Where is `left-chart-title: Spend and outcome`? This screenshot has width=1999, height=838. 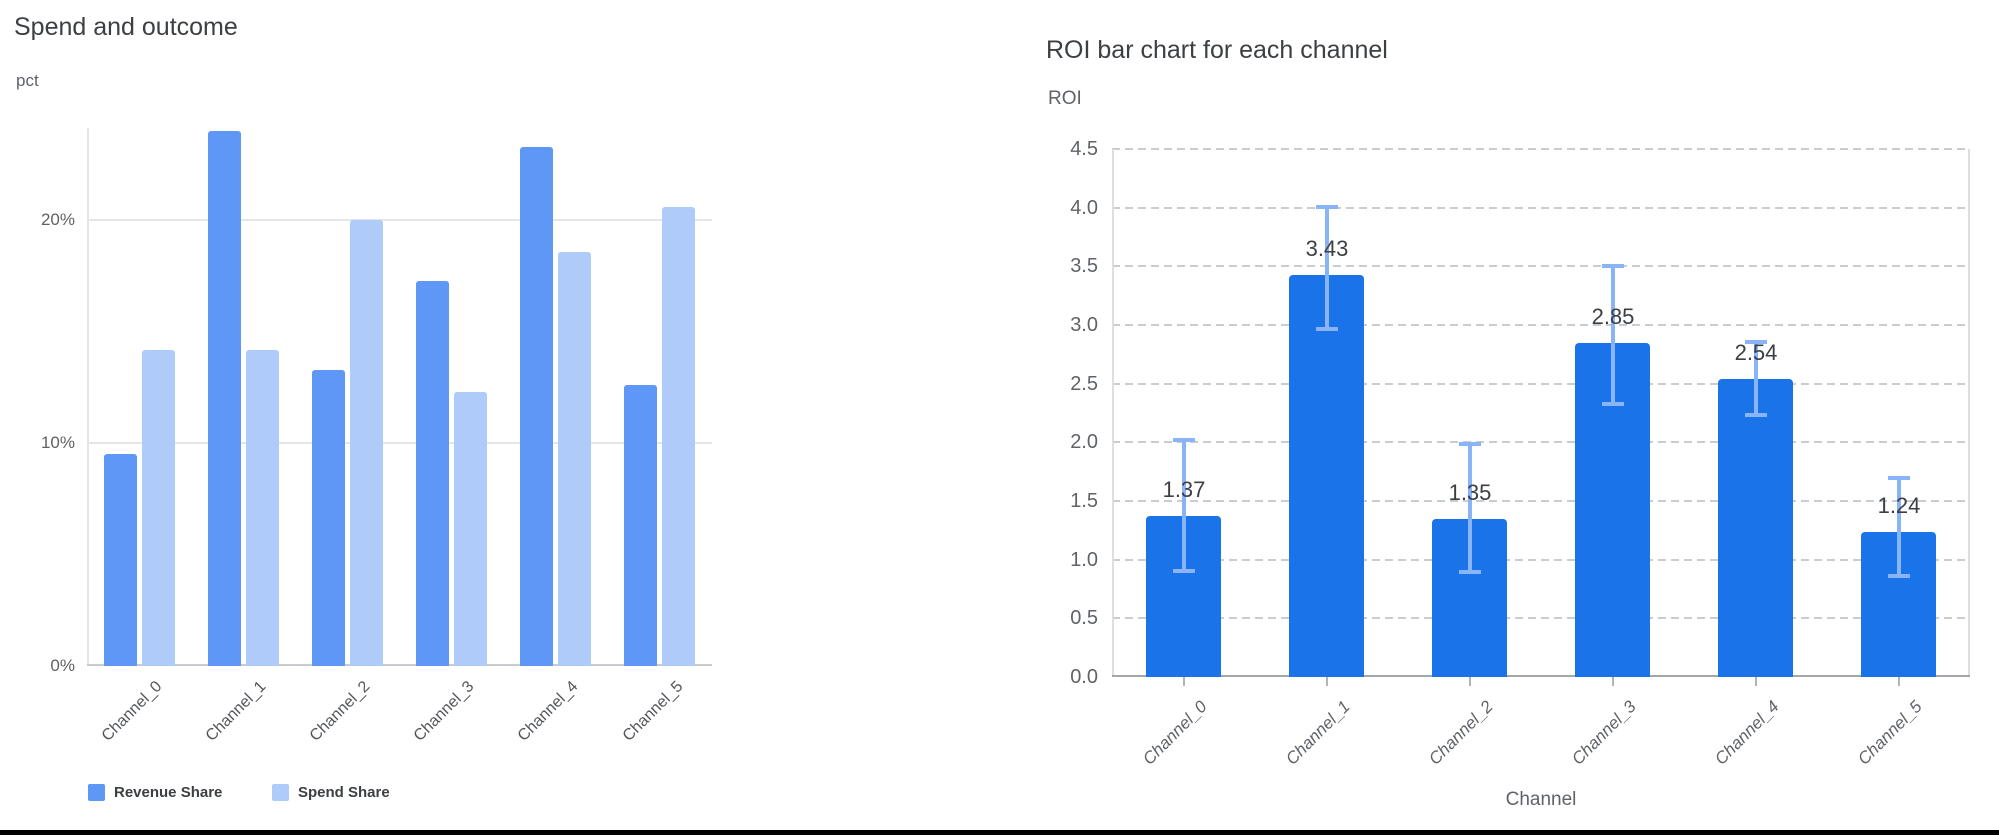
left-chart-title: Spend and outcome is located at coordinates (126, 27).